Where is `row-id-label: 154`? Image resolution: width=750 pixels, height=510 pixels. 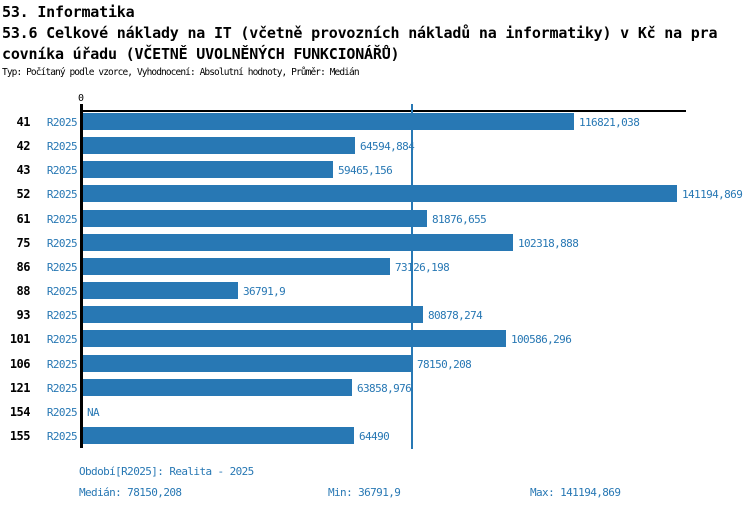 row-id-label: 154 is located at coordinates (20, 412).